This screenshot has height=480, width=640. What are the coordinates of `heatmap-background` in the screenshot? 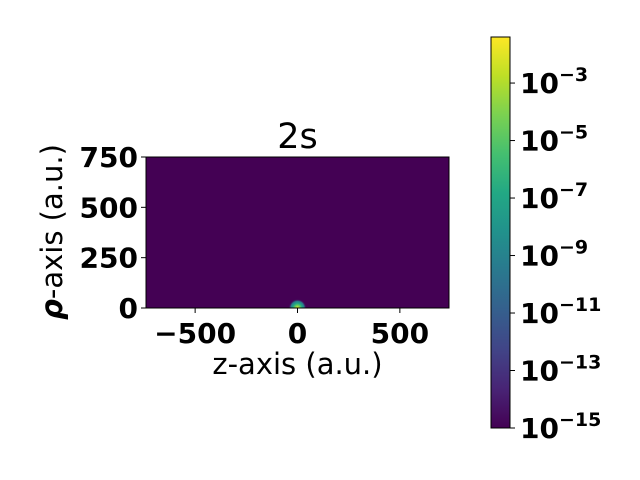 It's located at (297, 232).